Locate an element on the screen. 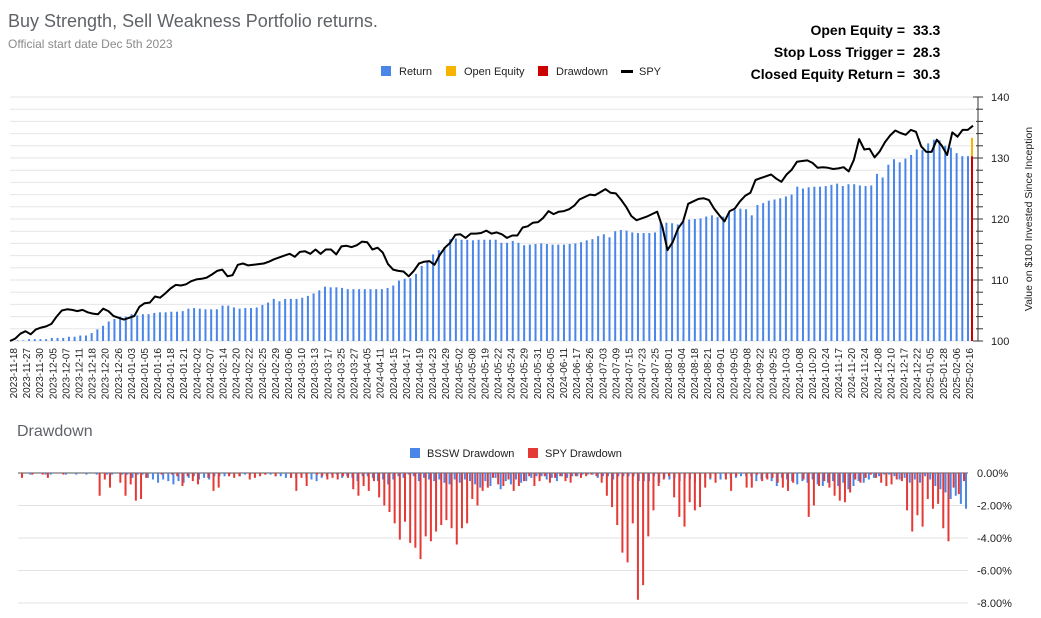 This screenshot has width=1041, height=618. x-tick-label: 2023-11-27 is located at coordinates (27, 373).